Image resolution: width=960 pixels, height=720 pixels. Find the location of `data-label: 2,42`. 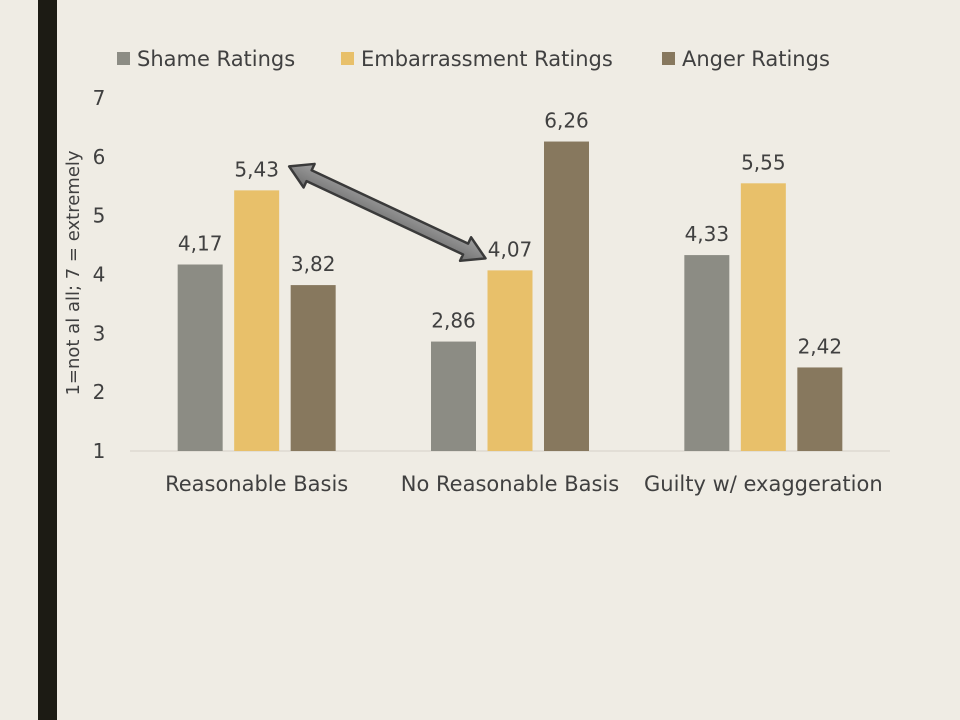

data-label: 2,42 is located at coordinates (820, 346).